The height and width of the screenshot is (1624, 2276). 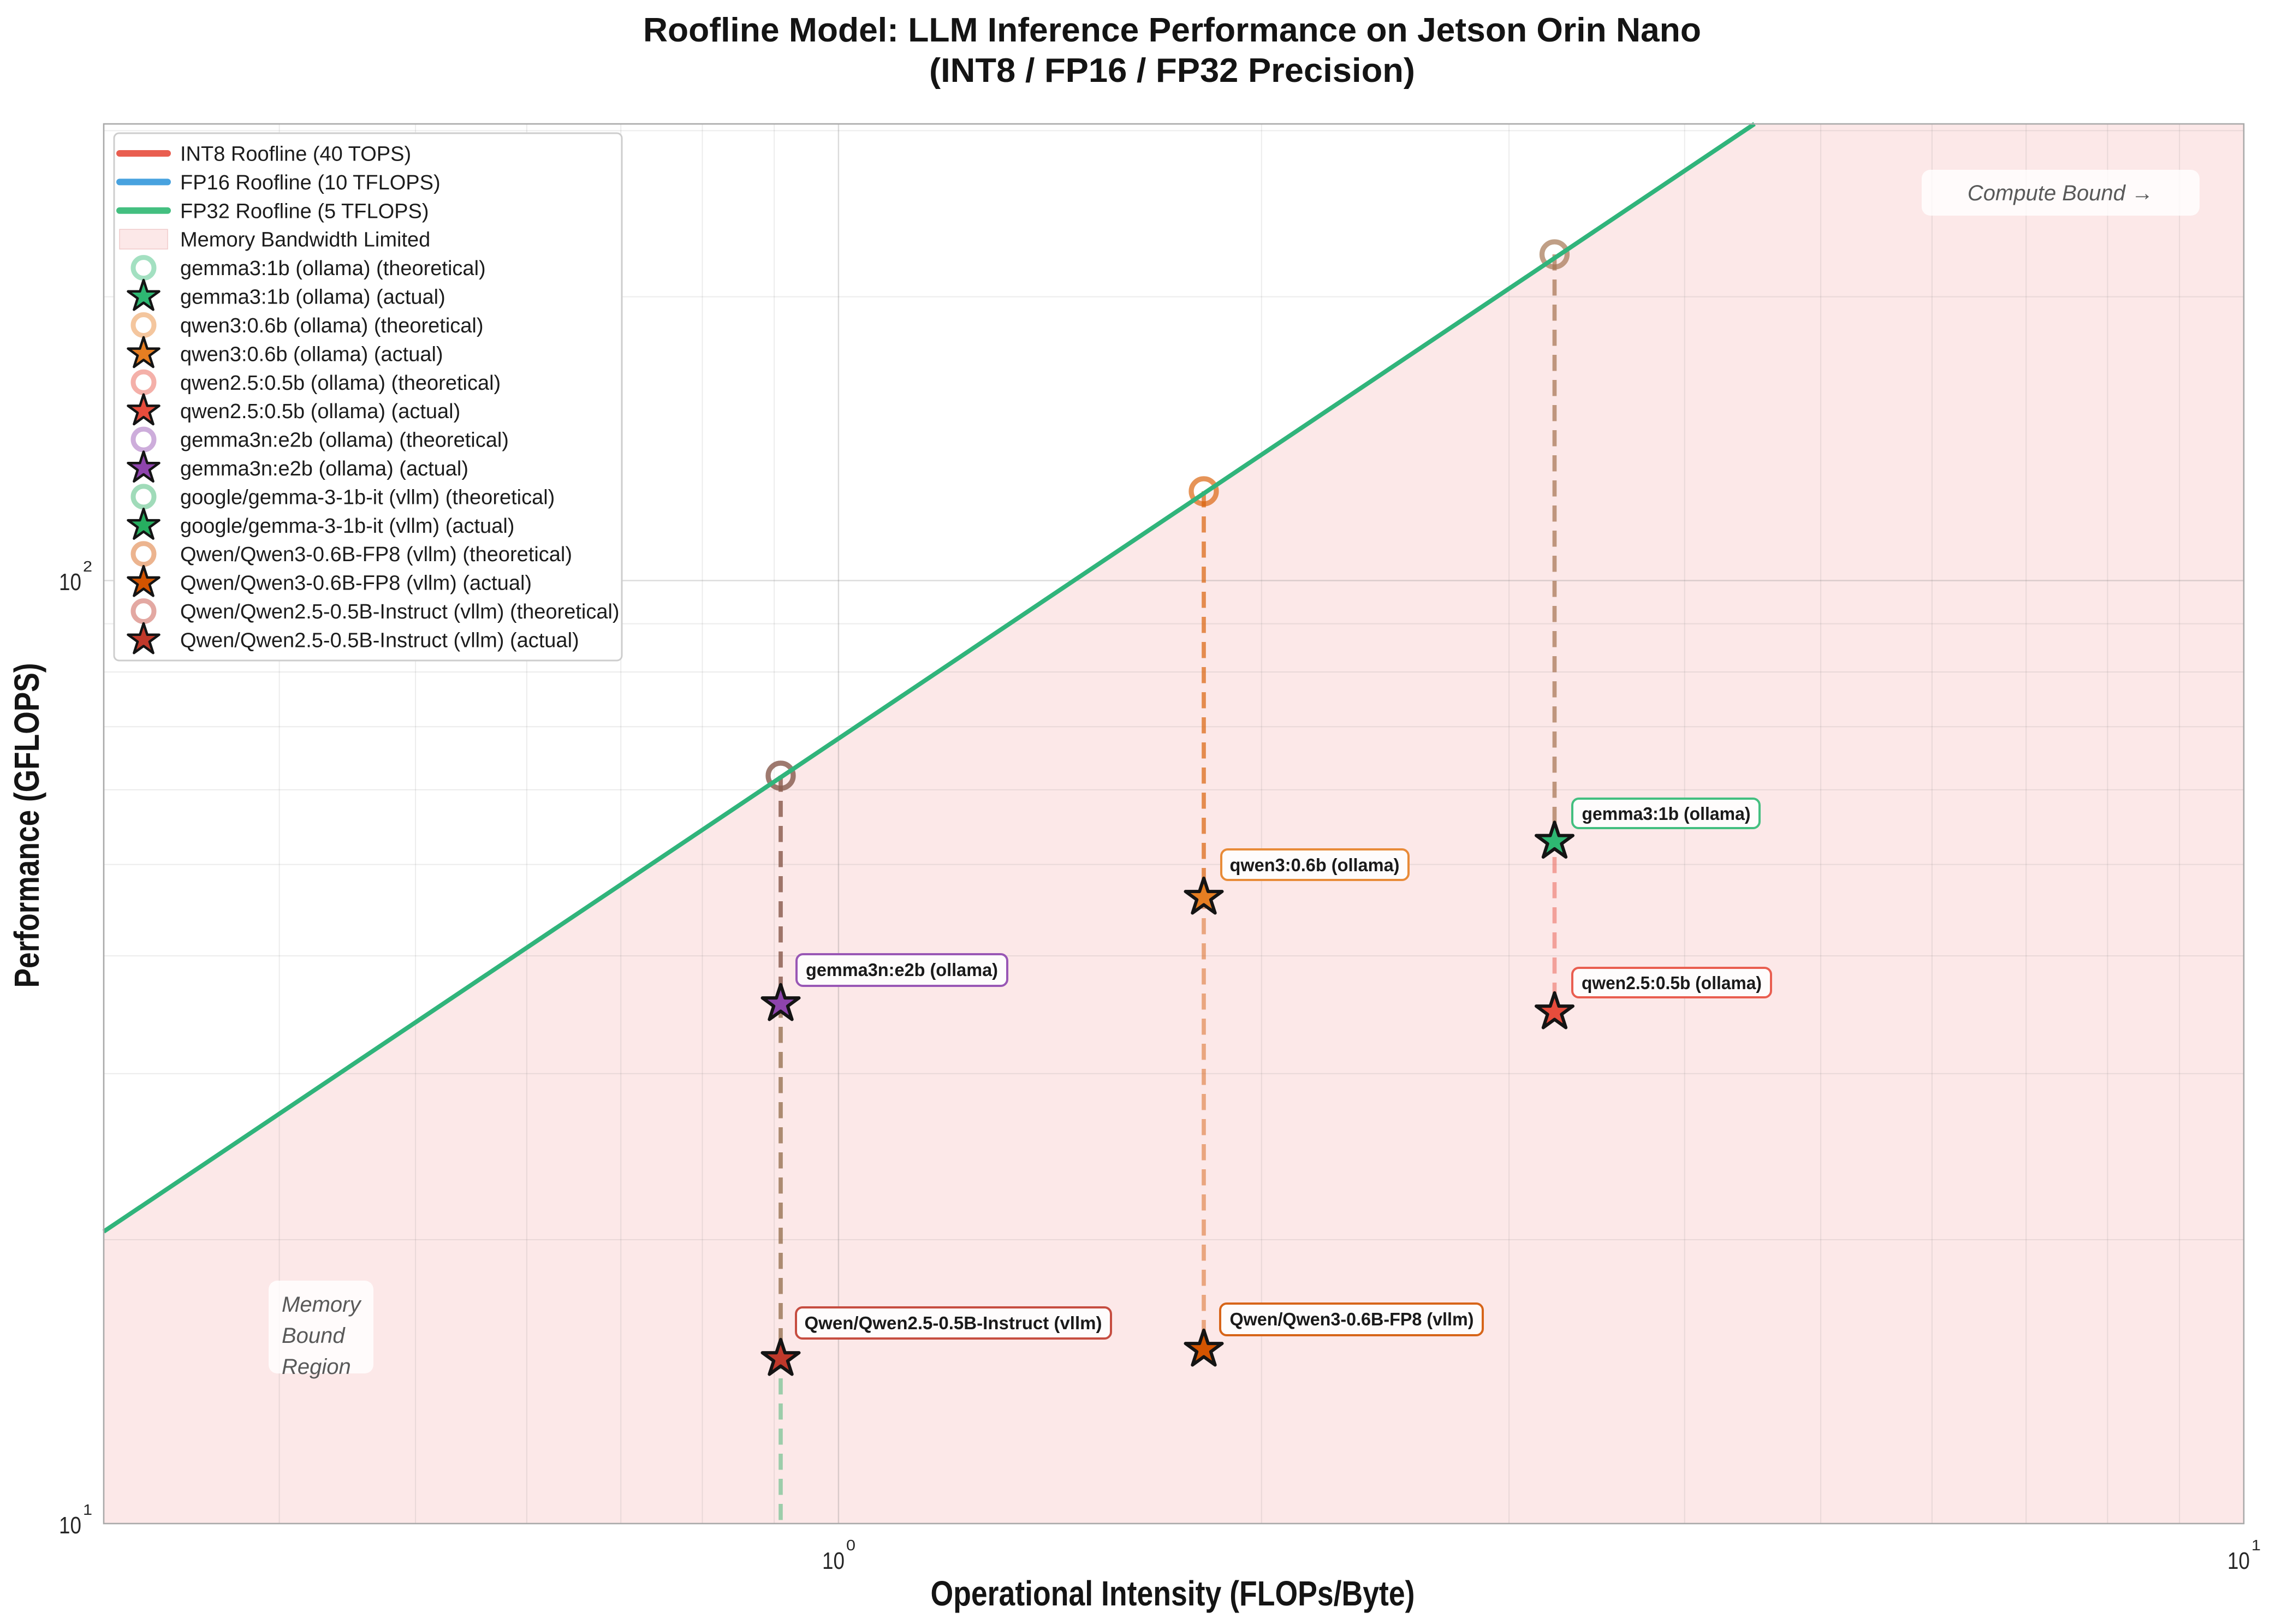 I want to click on svg-text:gemma3:1b (ollama) (theoretica: gemma3:1b (ollama) (theoretical), so click(x=333, y=268).